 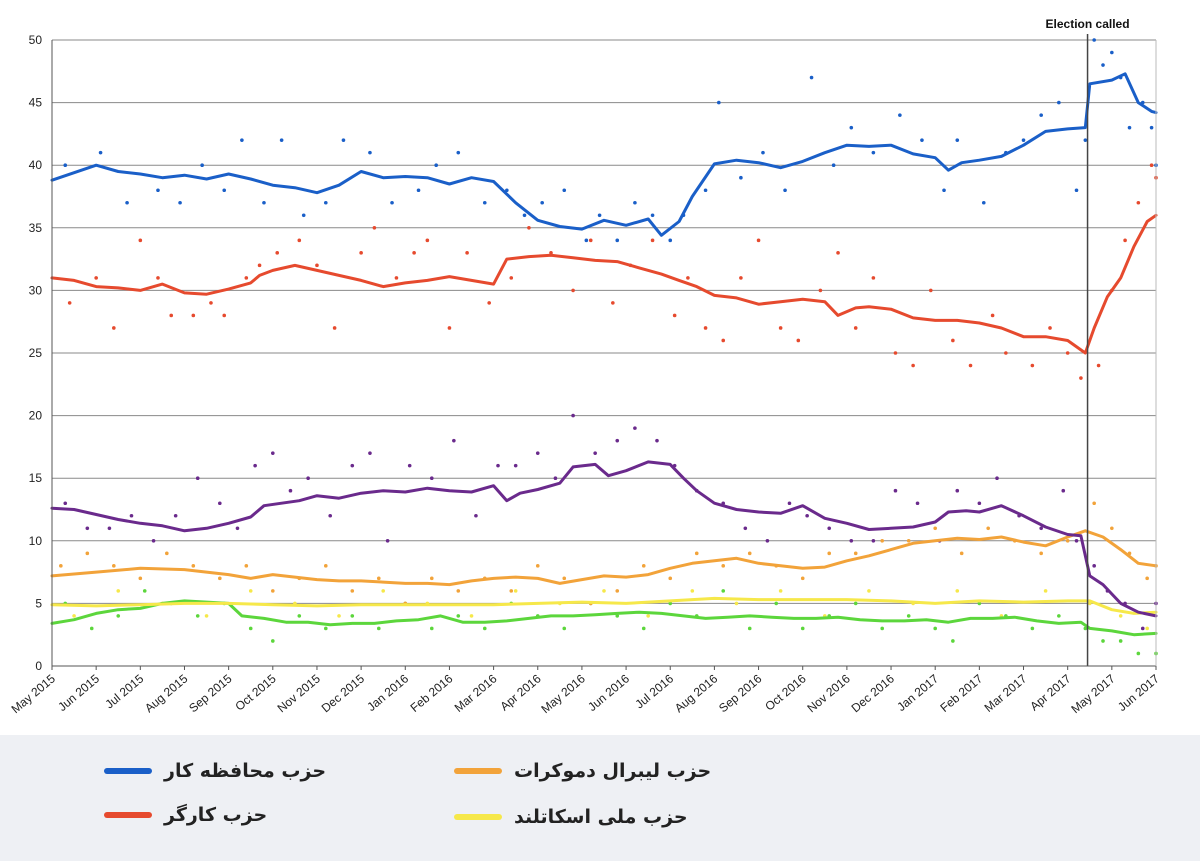 I want to click on y-tick-label: 0, so click(x=38, y=666).